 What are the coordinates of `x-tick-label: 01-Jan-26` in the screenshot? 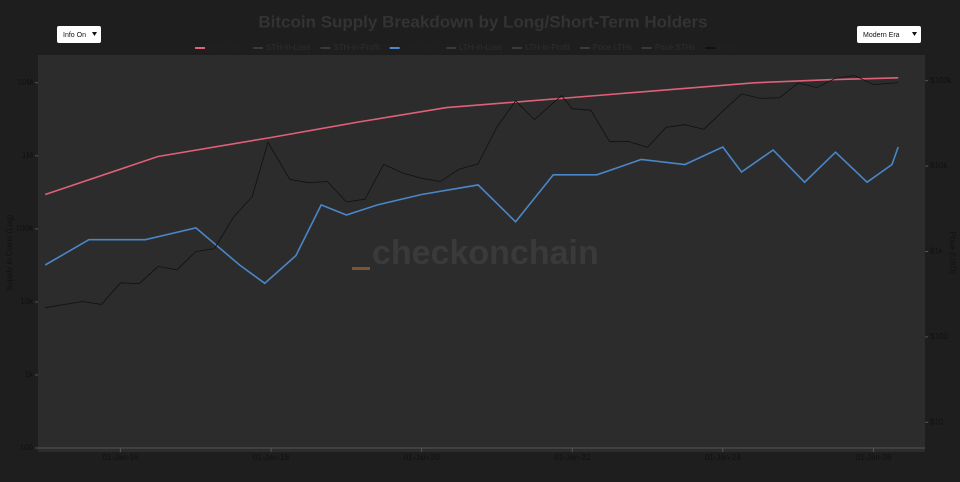 It's located at (873, 457).